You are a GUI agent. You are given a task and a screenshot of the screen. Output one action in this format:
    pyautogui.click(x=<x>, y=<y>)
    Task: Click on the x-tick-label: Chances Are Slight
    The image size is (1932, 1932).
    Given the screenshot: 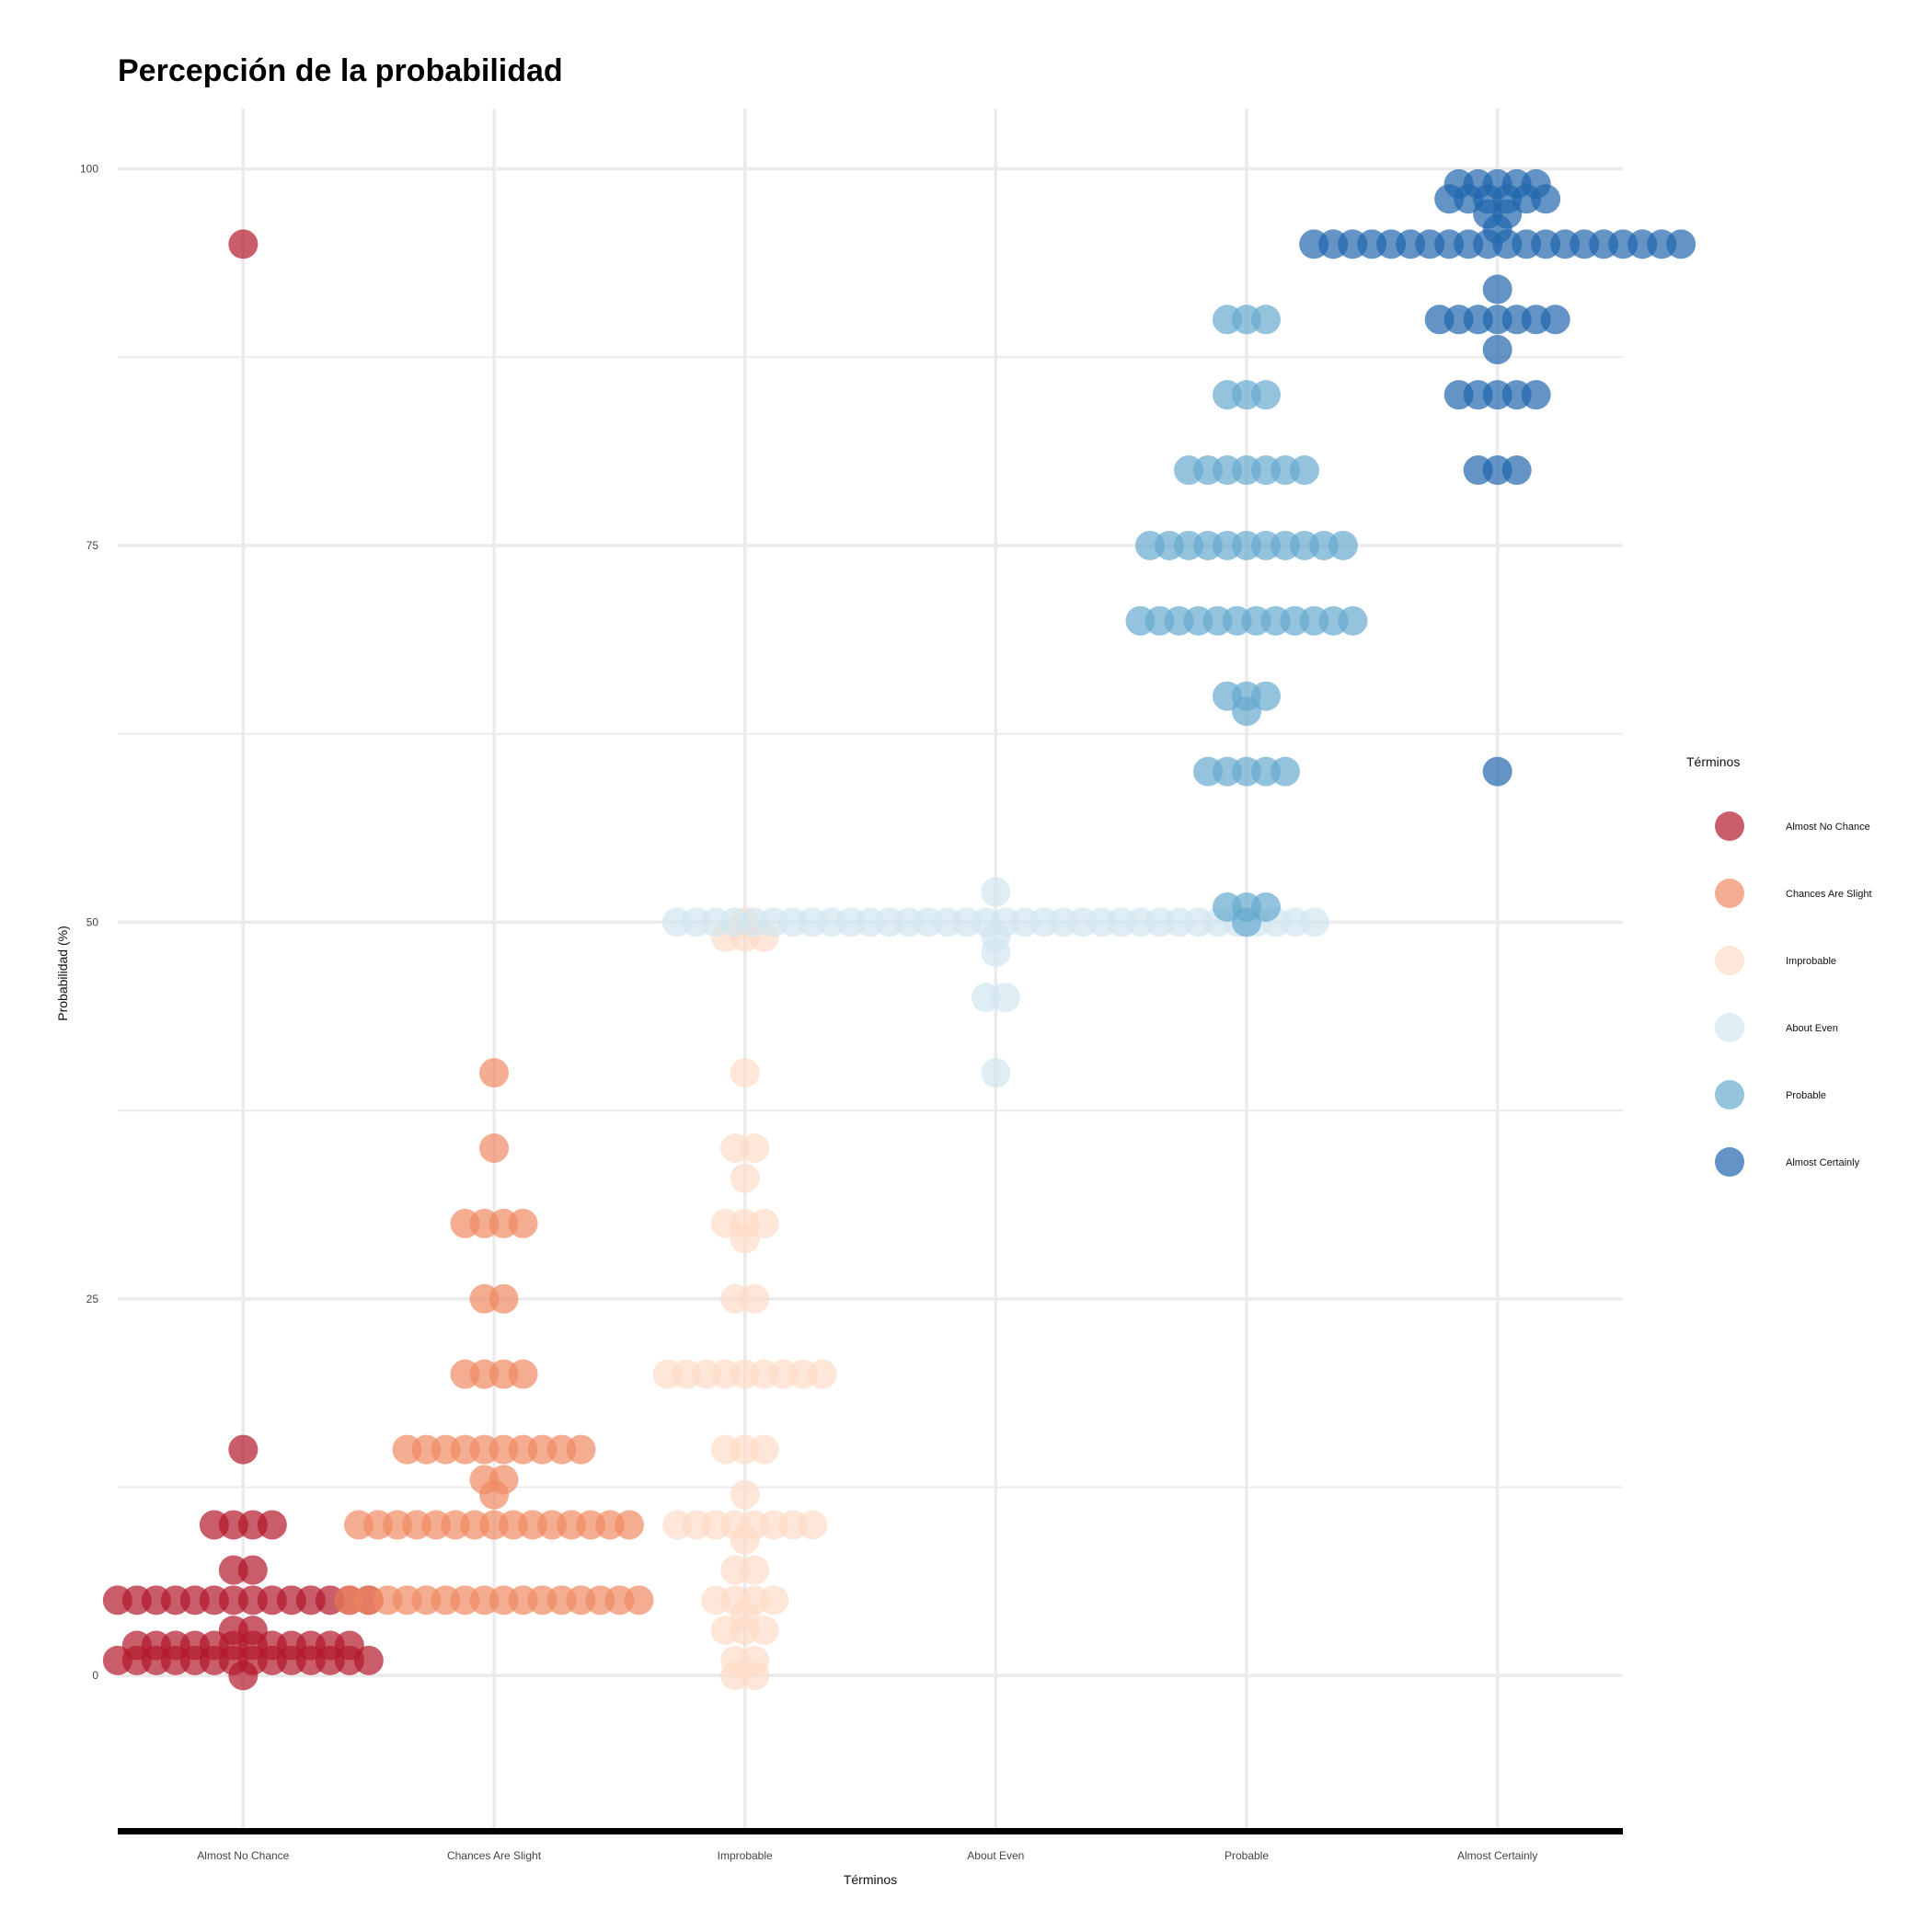 What is the action you would take?
    pyautogui.click(x=494, y=1855)
    